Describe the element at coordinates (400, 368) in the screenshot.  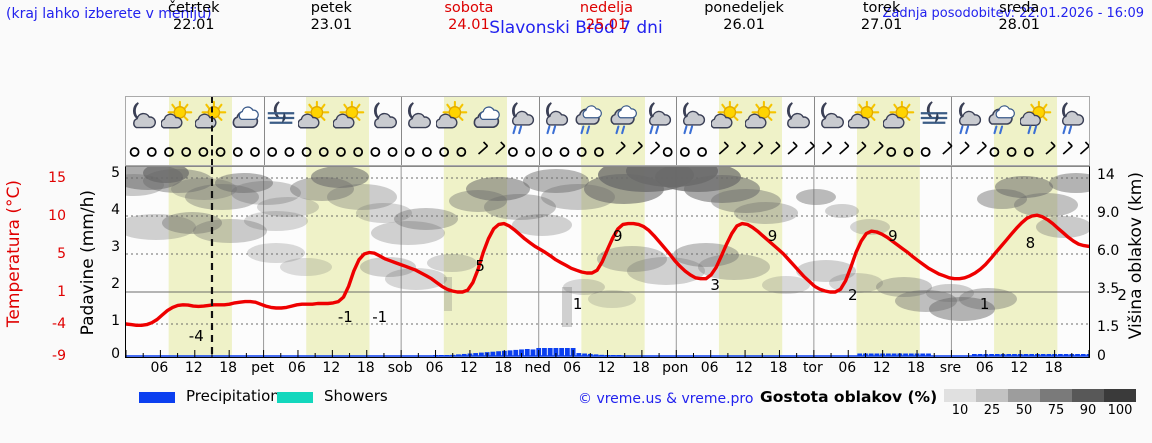
I see `hour-tick-sob-7: sob` at that location.